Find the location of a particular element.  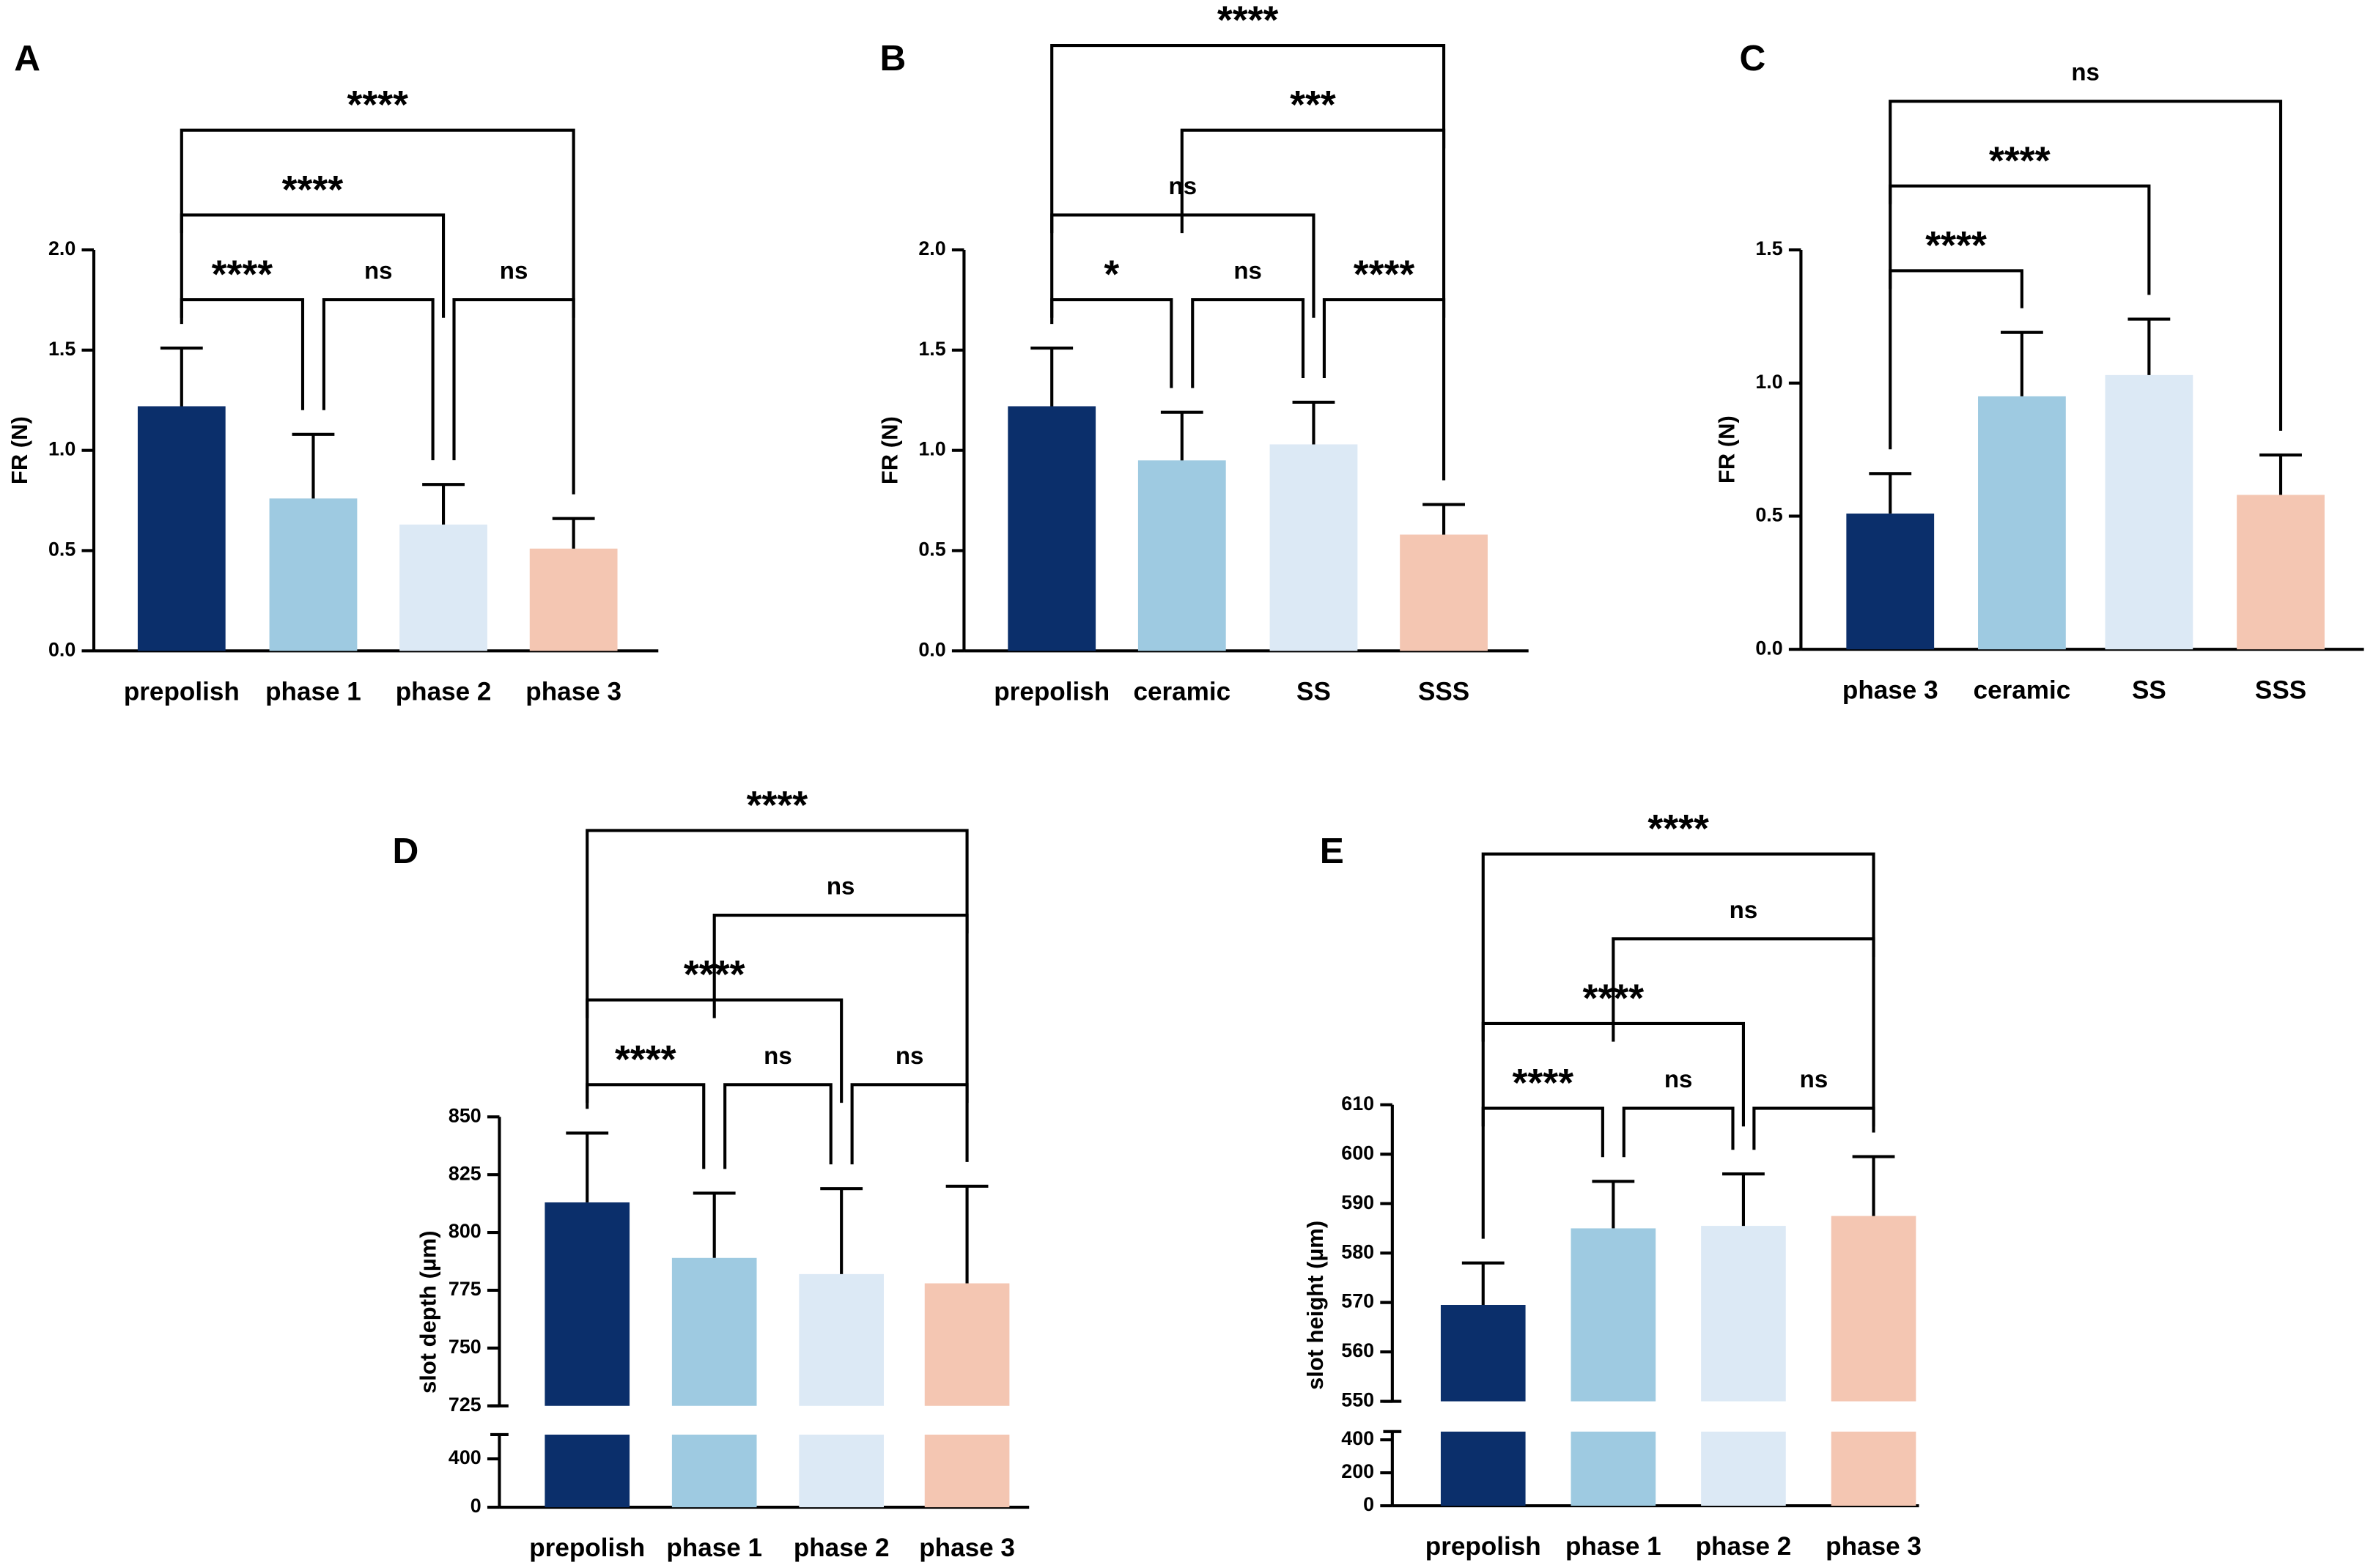

y-tick-label: 725 is located at coordinates (465, 1405).